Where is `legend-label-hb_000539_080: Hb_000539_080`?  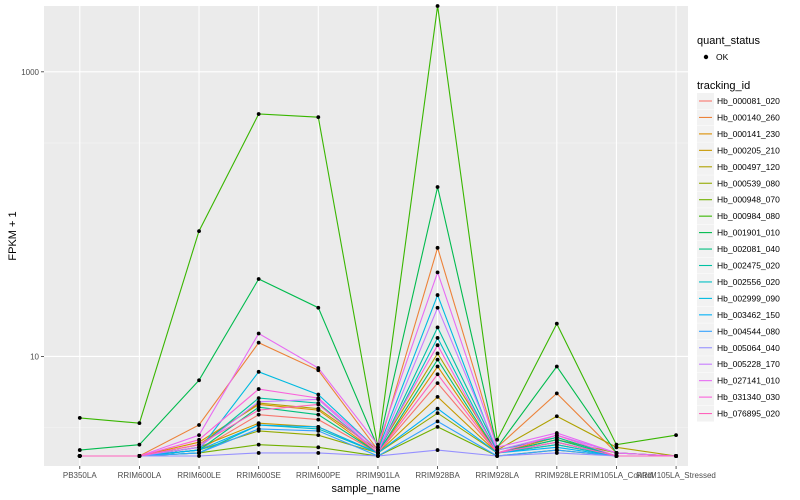 legend-label-hb_000539_080: Hb_000539_080 is located at coordinates (748, 183).